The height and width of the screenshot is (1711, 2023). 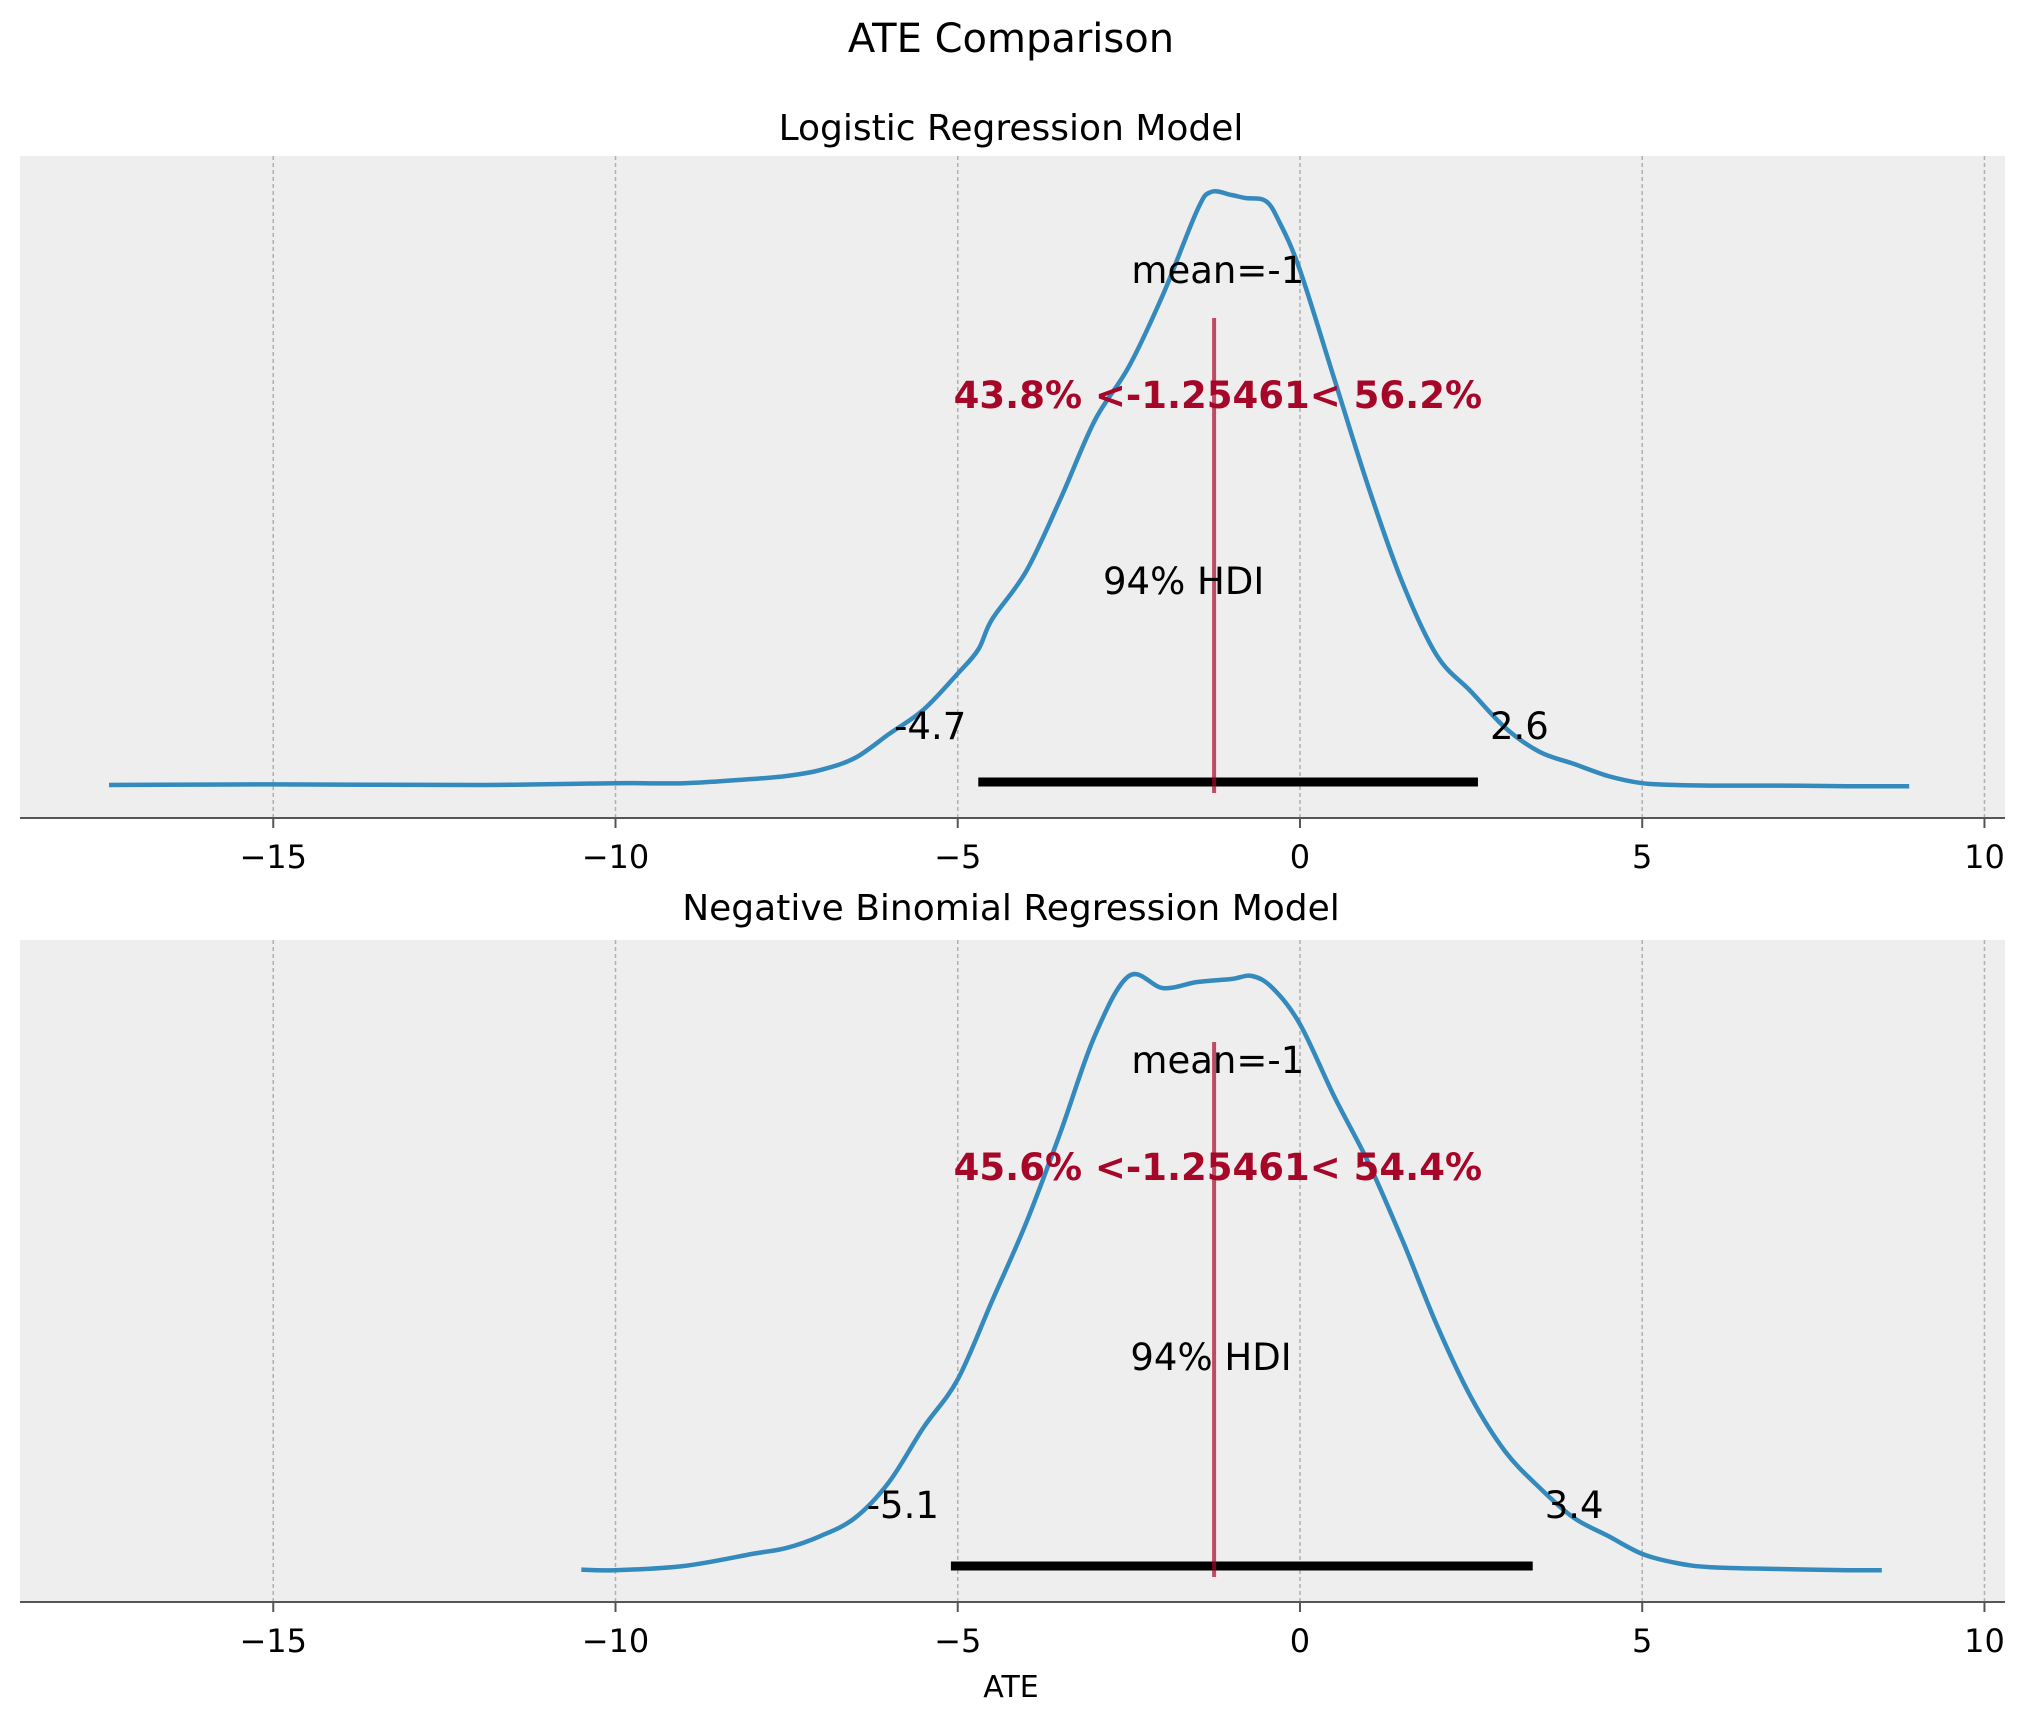 I want to click on figure-title: ATE Comparison, so click(x=1011, y=39).